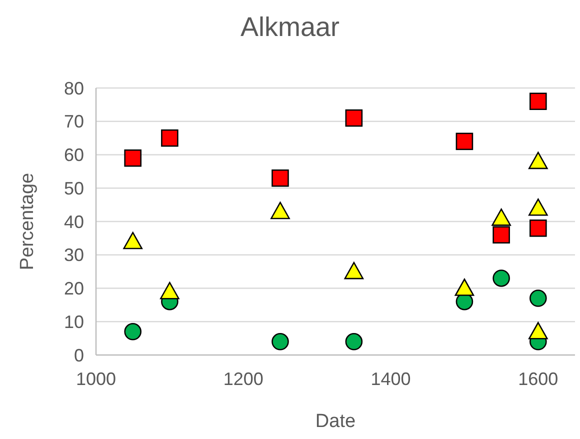 Image resolution: width=580 pixels, height=439 pixels. Describe the element at coordinates (74, 322) in the screenshot. I see `y-tick-label: 10` at that location.